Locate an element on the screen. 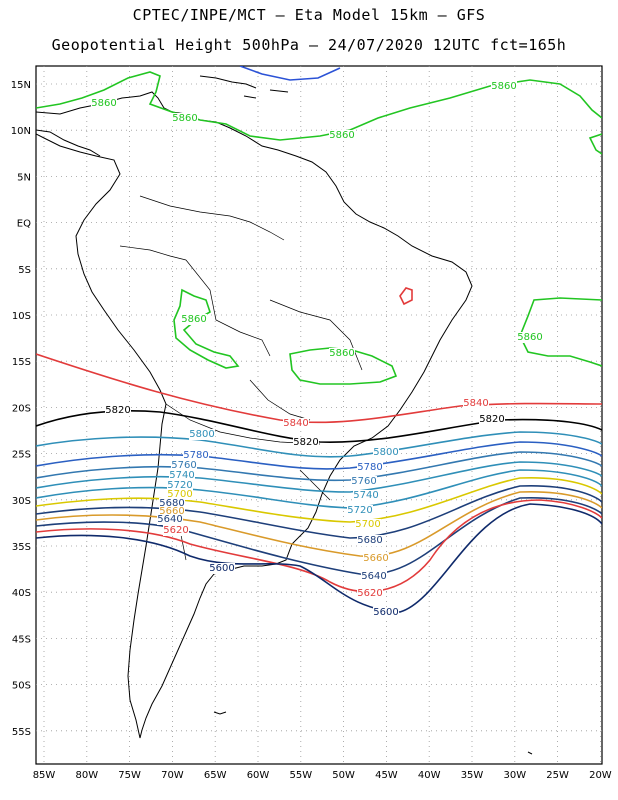 This screenshot has height=800, width=618. longitude-tick-label: 70W is located at coordinates (172, 775).